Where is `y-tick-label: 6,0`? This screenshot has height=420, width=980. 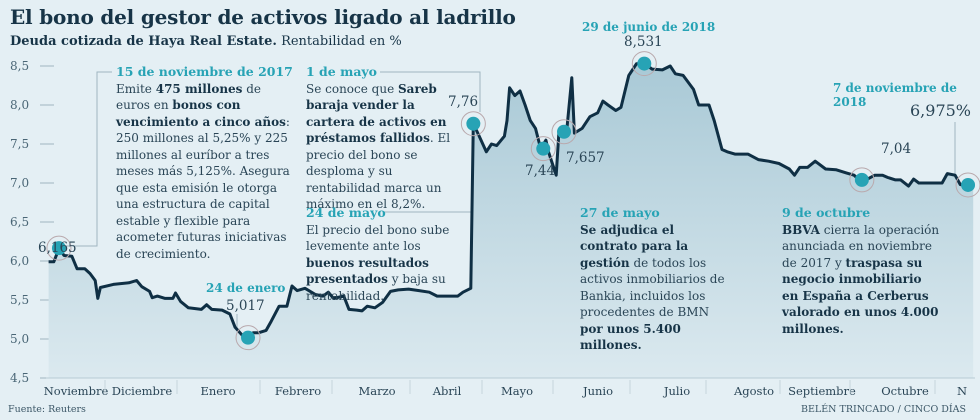
y-tick-label: 6,0 is located at coordinates (19, 261).